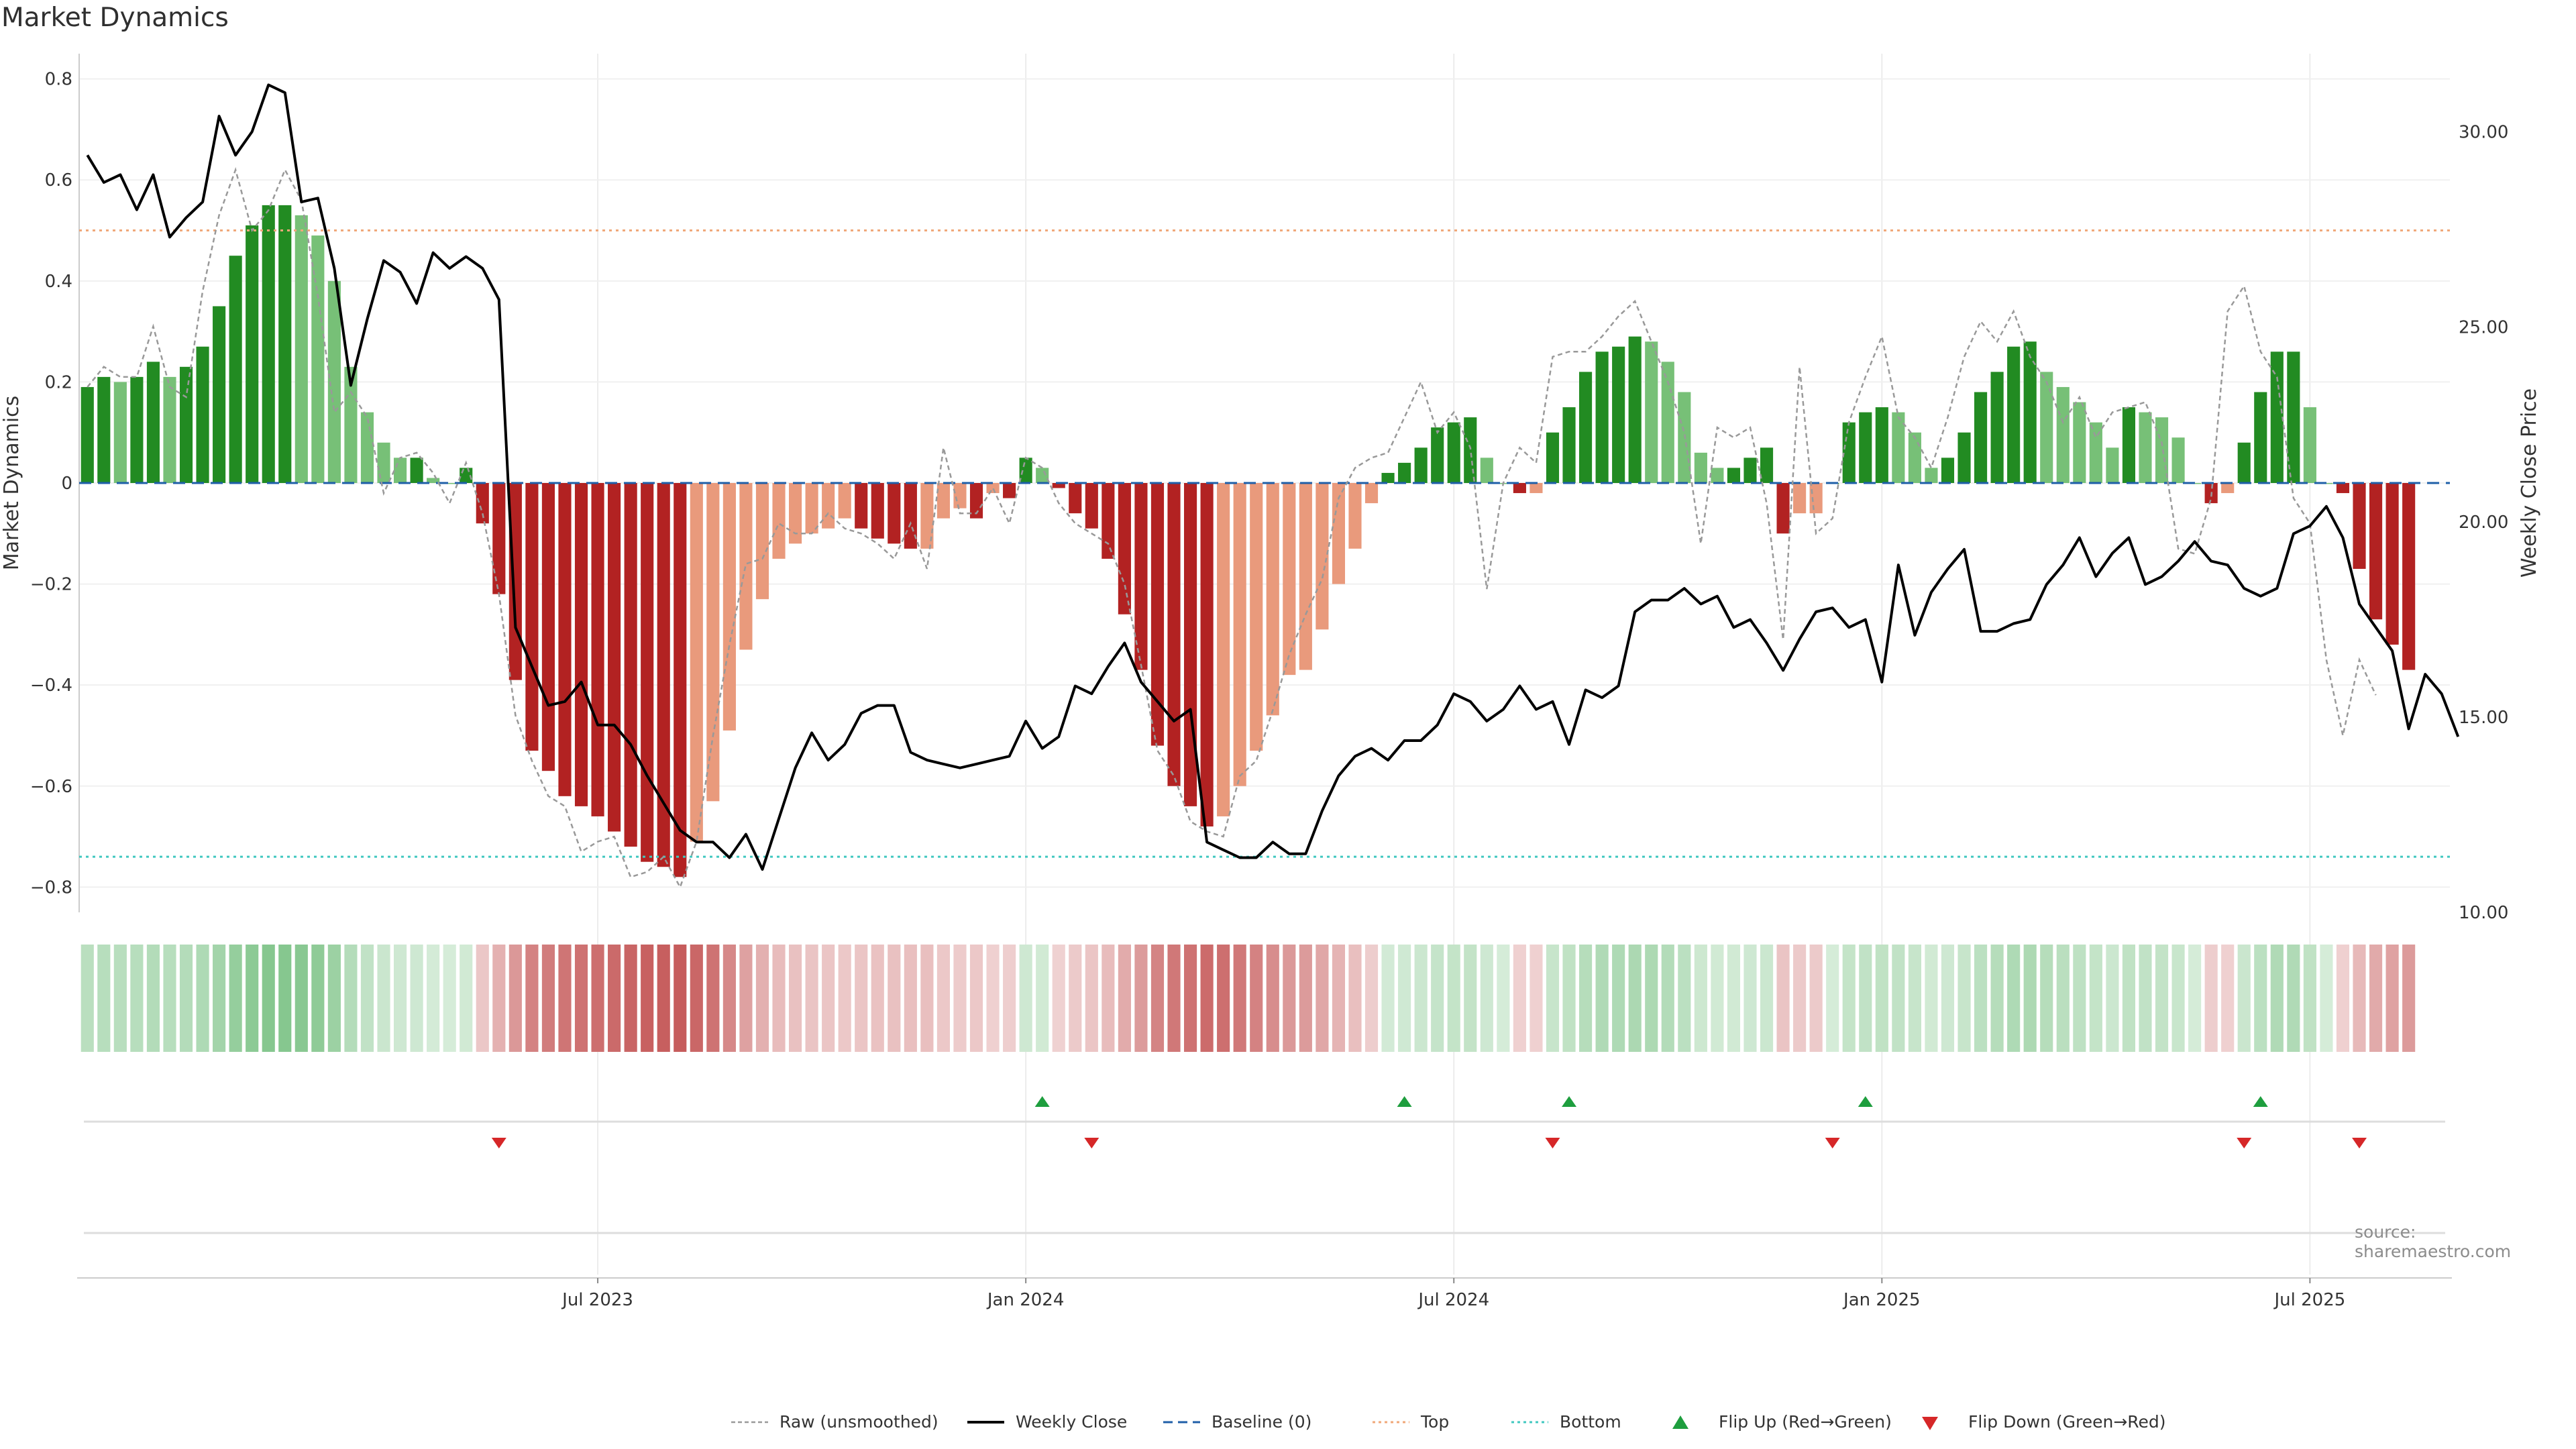  What do you see at coordinates (2067, 1422) in the screenshot?
I see `legend-label: Flip Down (Green→Red)` at bounding box center [2067, 1422].